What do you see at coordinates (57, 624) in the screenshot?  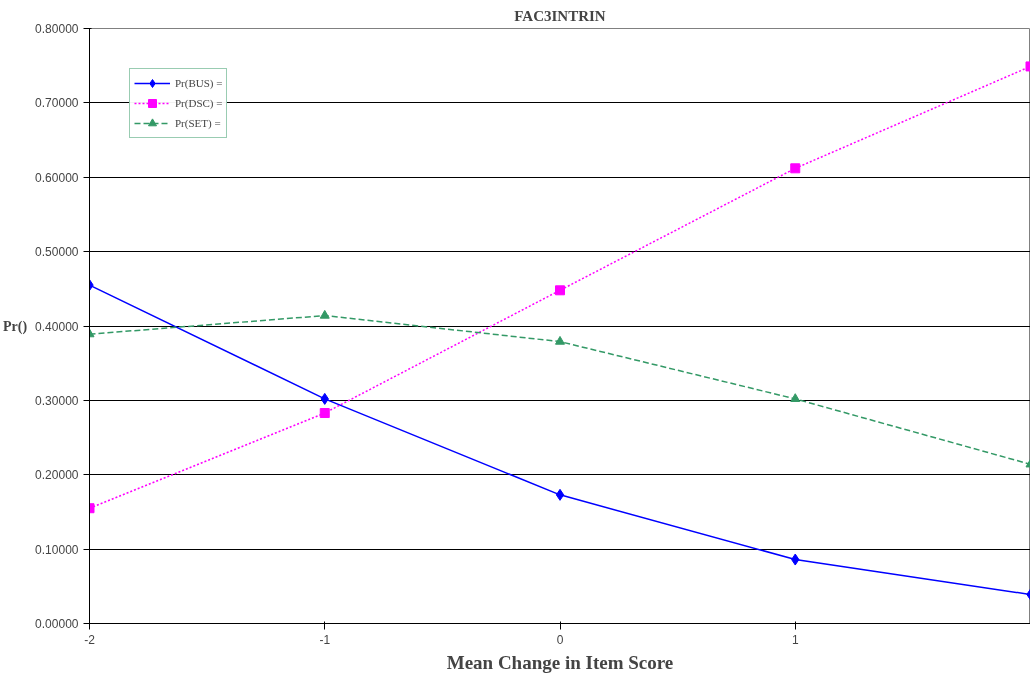 I see `y-tick-label: 0.00000` at bounding box center [57, 624].